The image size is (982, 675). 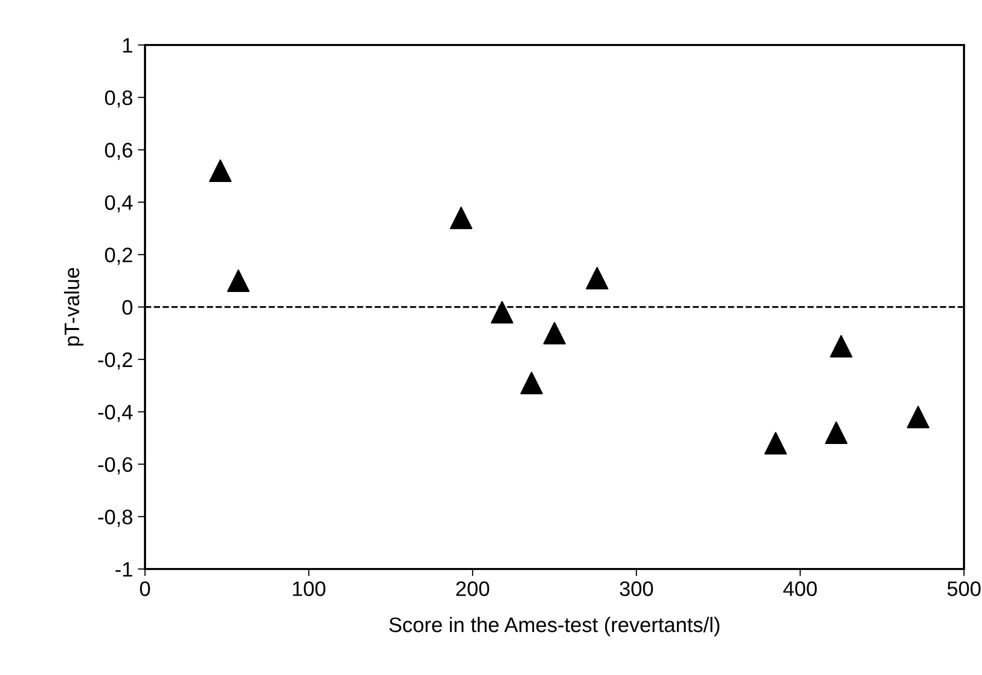 What do you see at coordinates (115, 413) in the screenshot?
I see `y-tick-label: -0,4` at bounding box center [115, 413].